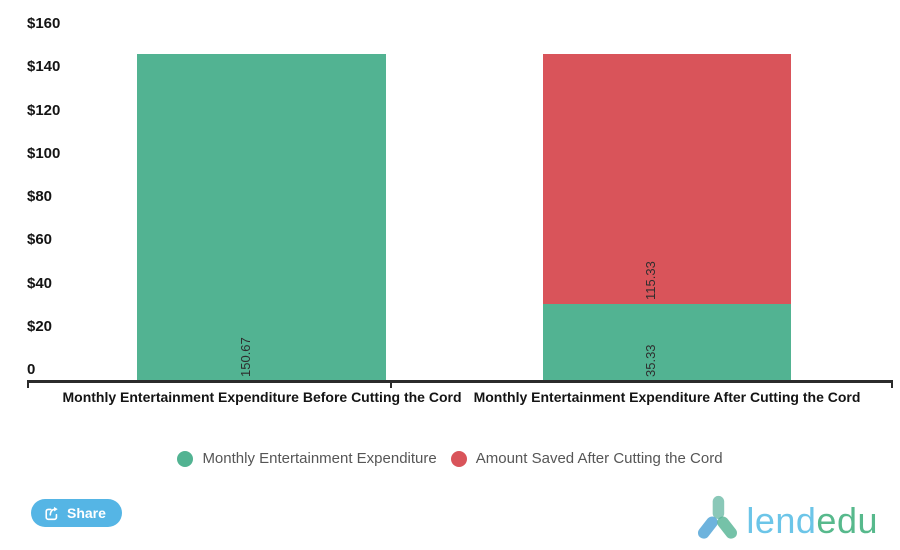 The height and width of the screenshot is (550, 900). I want to click on logo-text-lend: lend, so click(781, 520).